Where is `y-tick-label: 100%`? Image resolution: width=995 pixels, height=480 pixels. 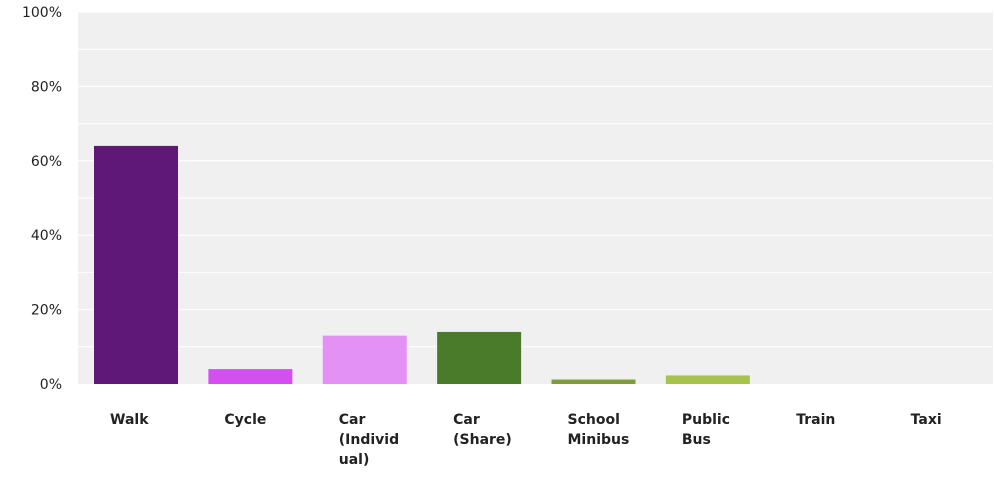
y-tick-label: 100% is located at coordinates (42, 13).